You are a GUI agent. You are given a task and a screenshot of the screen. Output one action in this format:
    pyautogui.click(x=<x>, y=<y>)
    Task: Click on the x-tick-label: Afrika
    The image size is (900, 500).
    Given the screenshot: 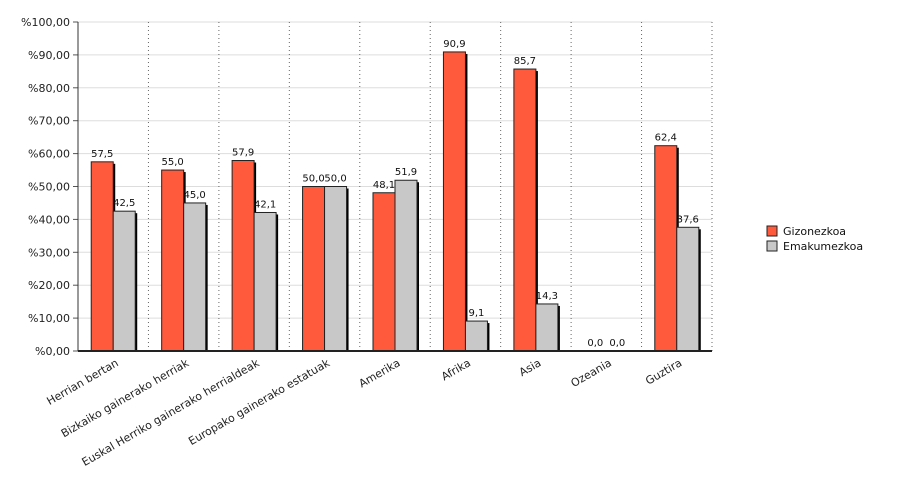 What is the action you would take?
    pyautogui.click(x=456, y=369)
    